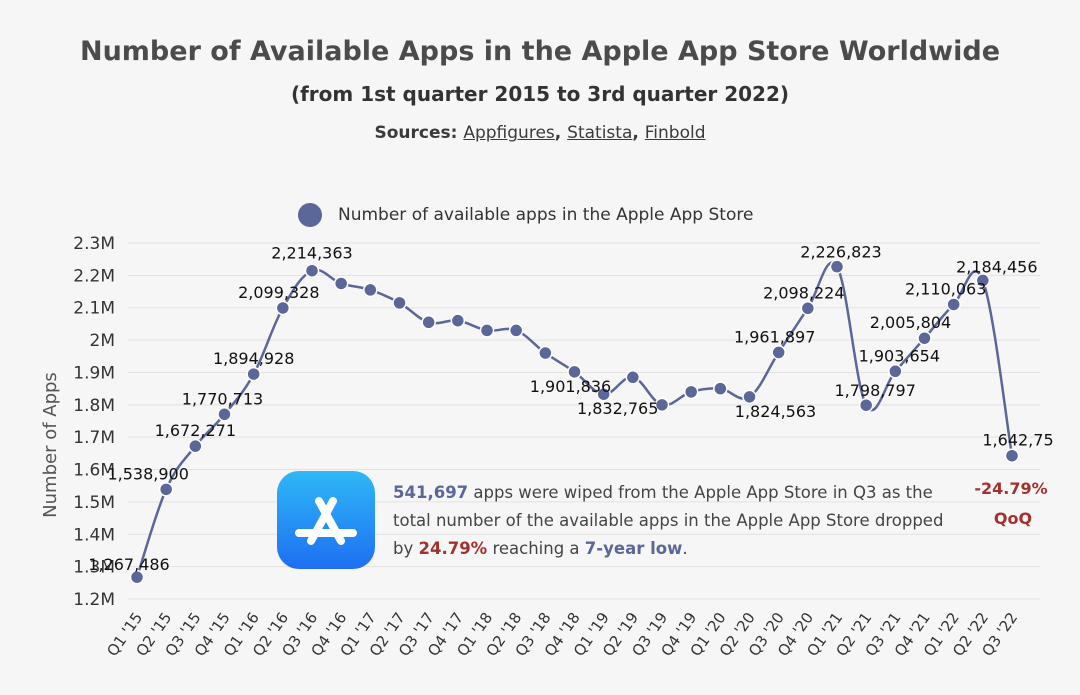 This screenshot has height=695, width=1080. What do you see at coordinates (775, 411) in the screenshot?
I see `data-label: 1,824,563` at bounding box center [775, 411].